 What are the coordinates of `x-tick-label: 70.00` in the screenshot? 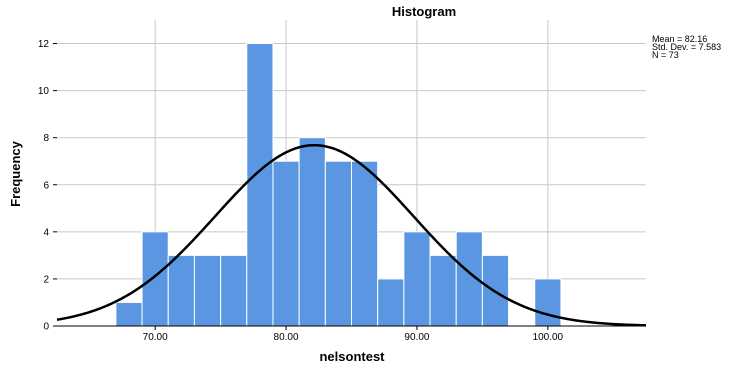 It's located at (155, 337).